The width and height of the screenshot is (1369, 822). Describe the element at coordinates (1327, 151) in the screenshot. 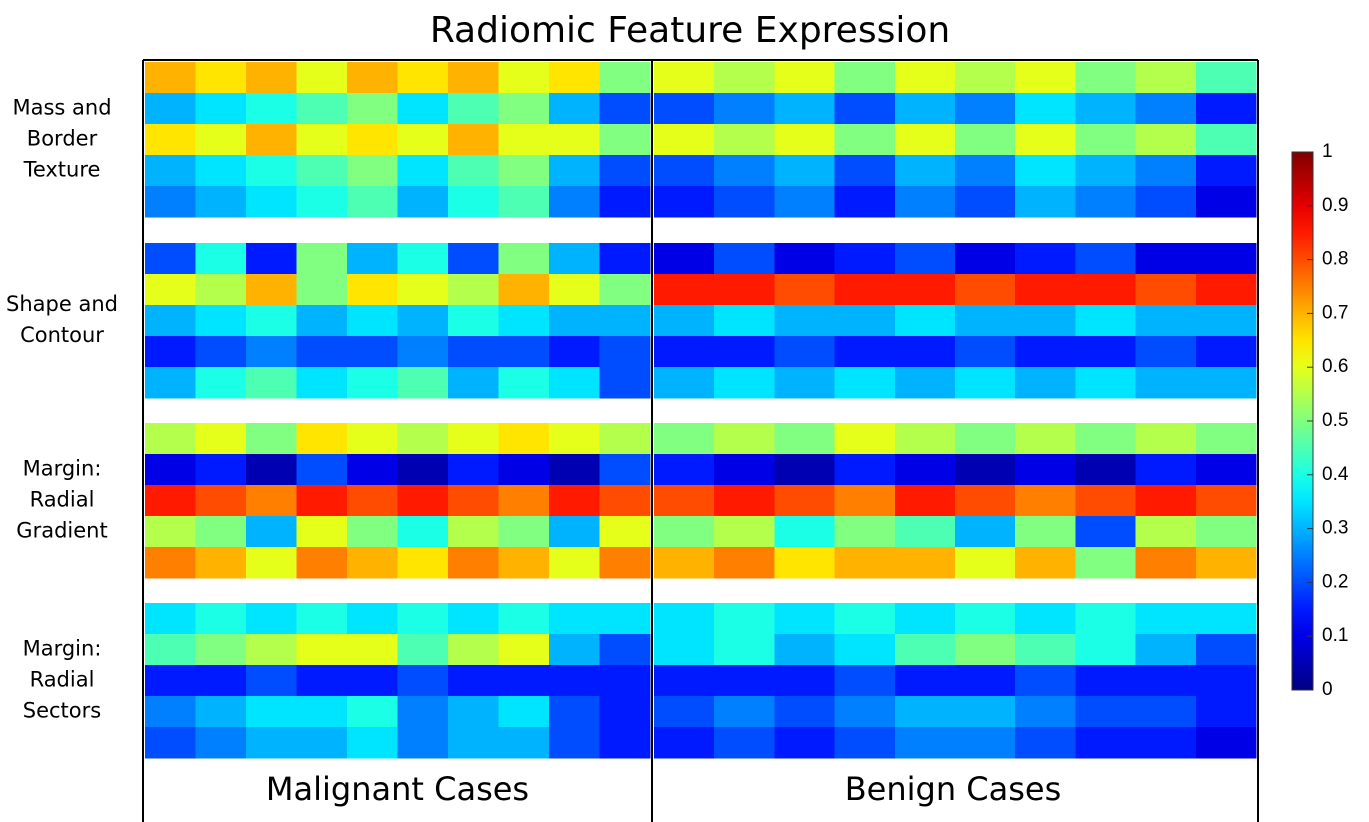

I see `colorbar-tick-label: 1` at that location.